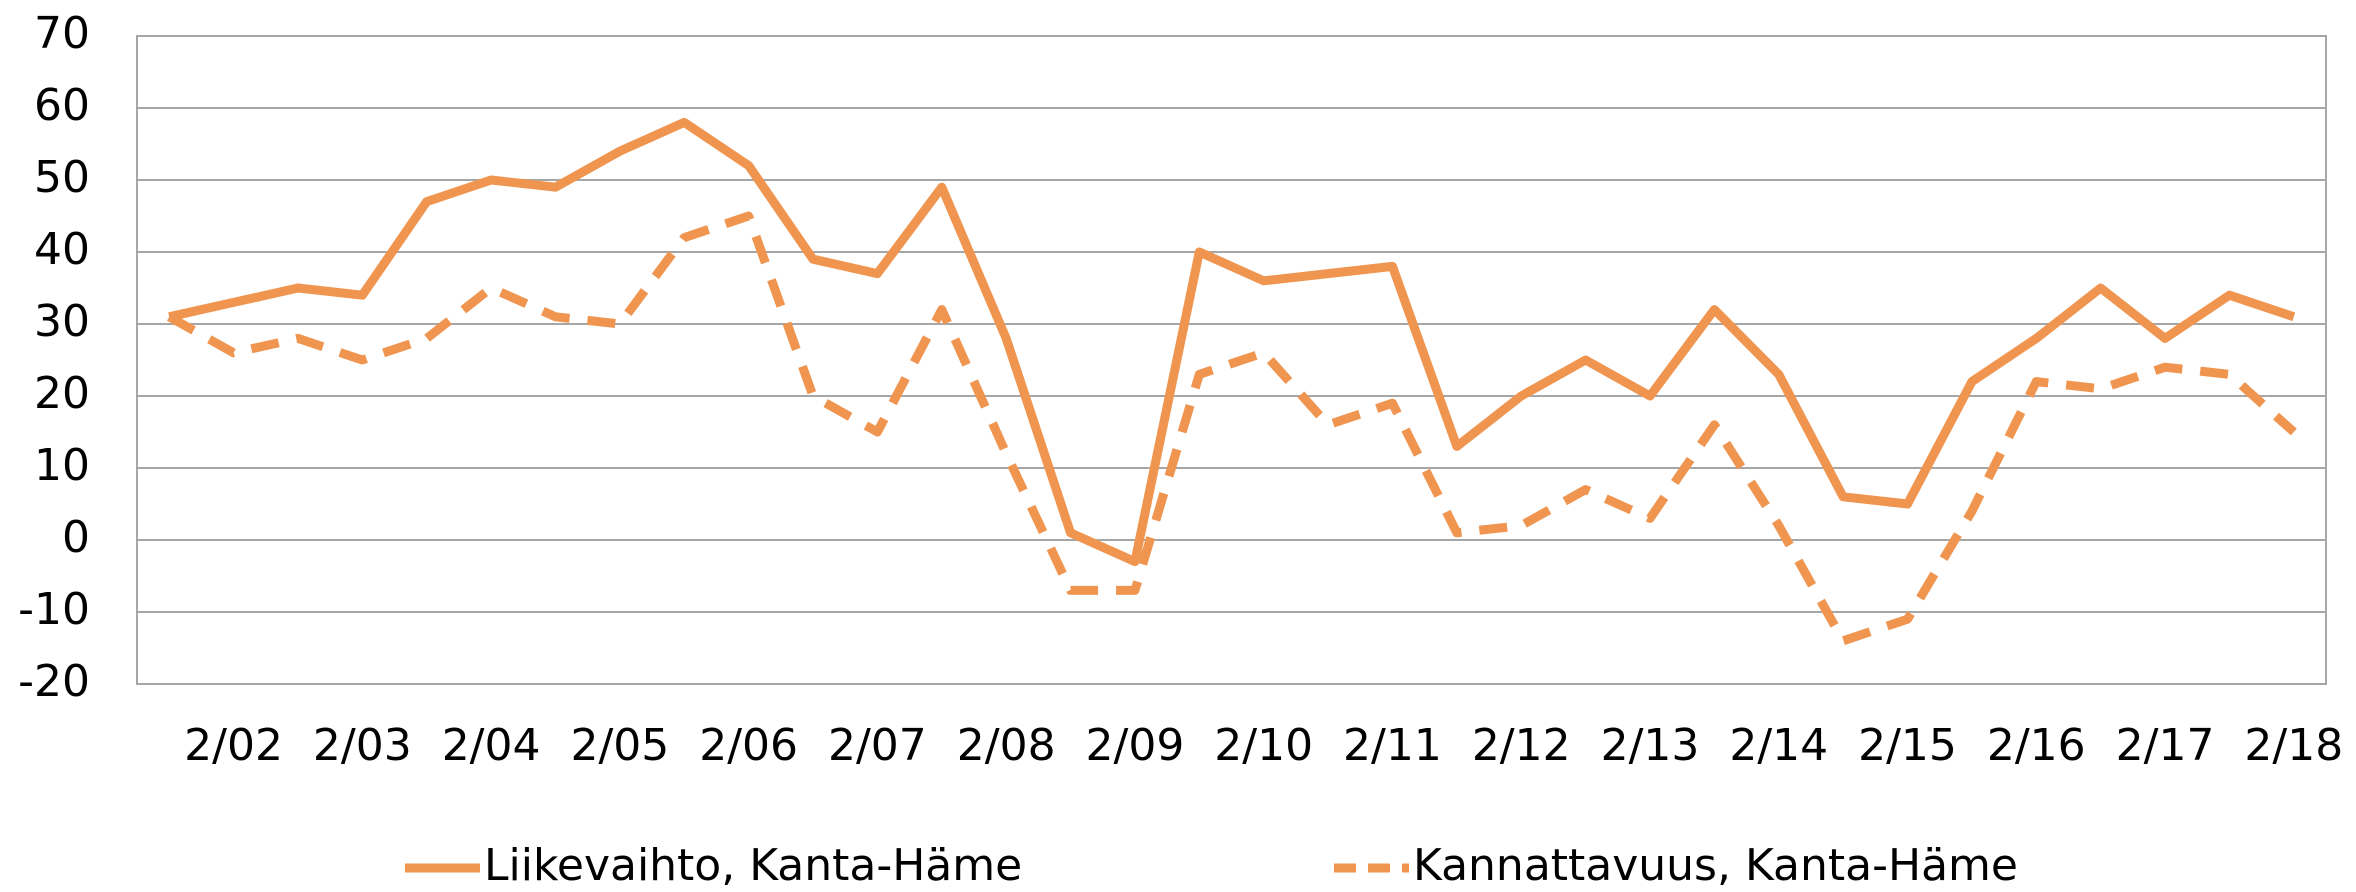 The image size is (2356, 892). What do you see at coordinates (62, 249) in the screenshot?
I see `y-tick-label: 40` at bounding box center [62, 249].